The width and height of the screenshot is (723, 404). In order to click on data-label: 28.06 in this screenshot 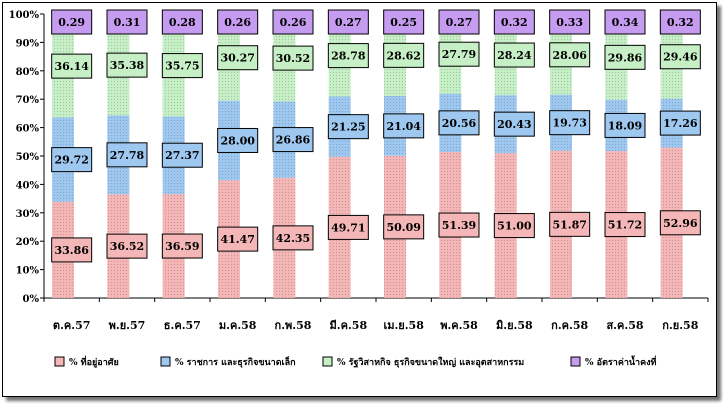, I will do `click(569, 55)`.